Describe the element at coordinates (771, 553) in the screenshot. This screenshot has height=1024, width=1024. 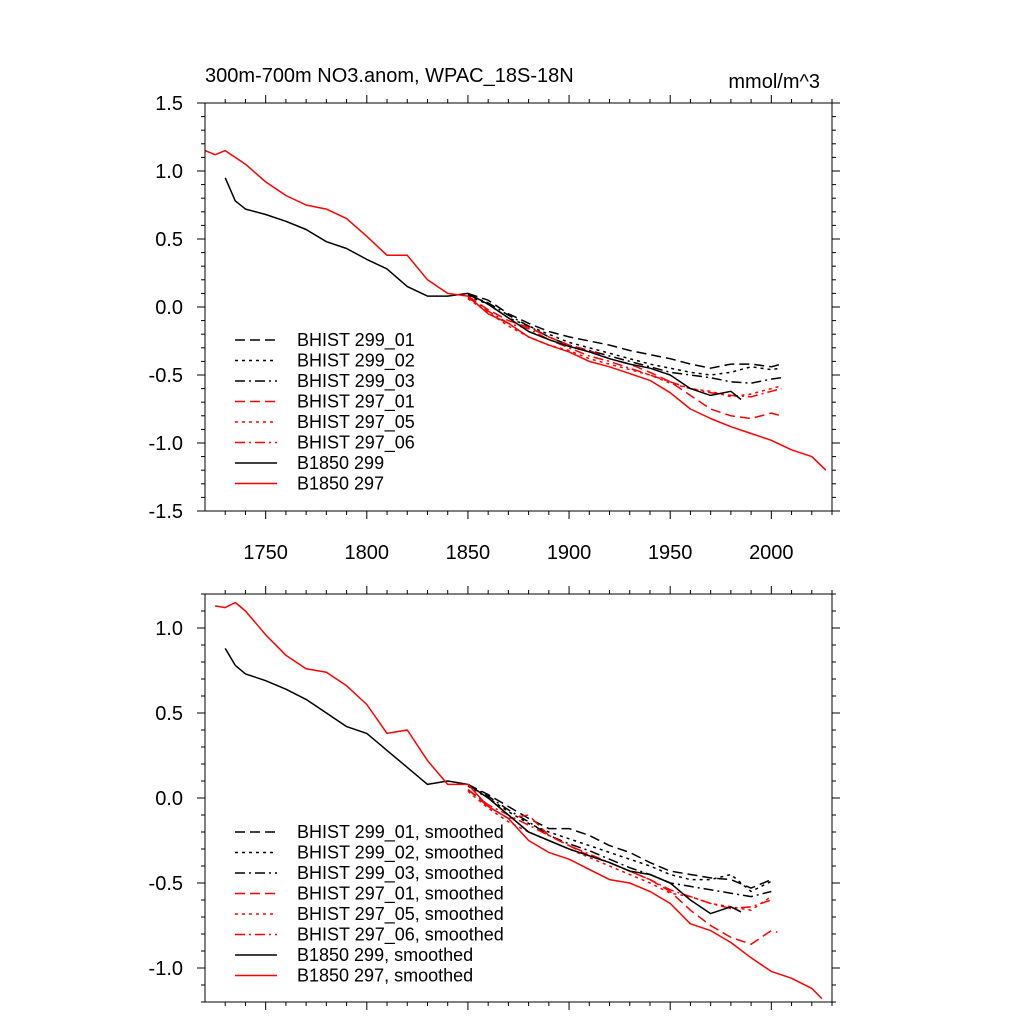
I see `x-tick-label: 2000` at that location.